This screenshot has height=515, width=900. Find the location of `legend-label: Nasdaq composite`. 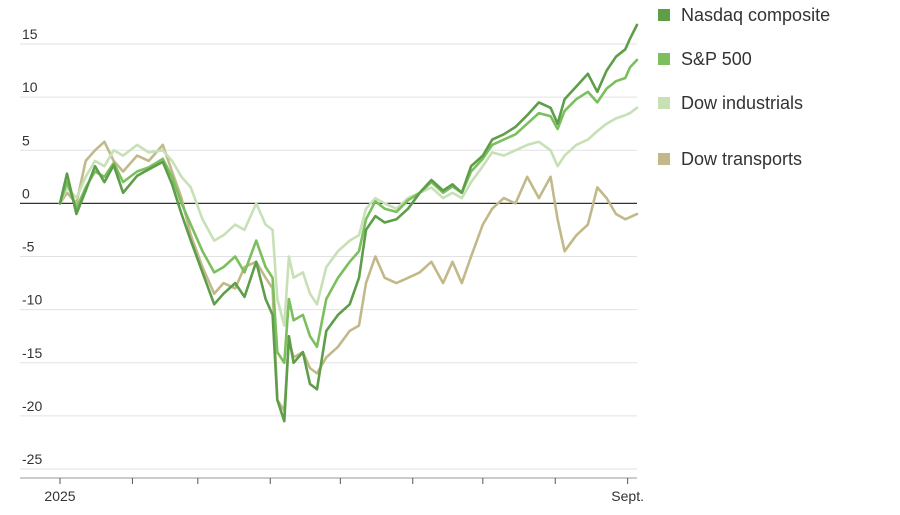

legend-label: Nasdaq composite is located at coordinates (755, 15).